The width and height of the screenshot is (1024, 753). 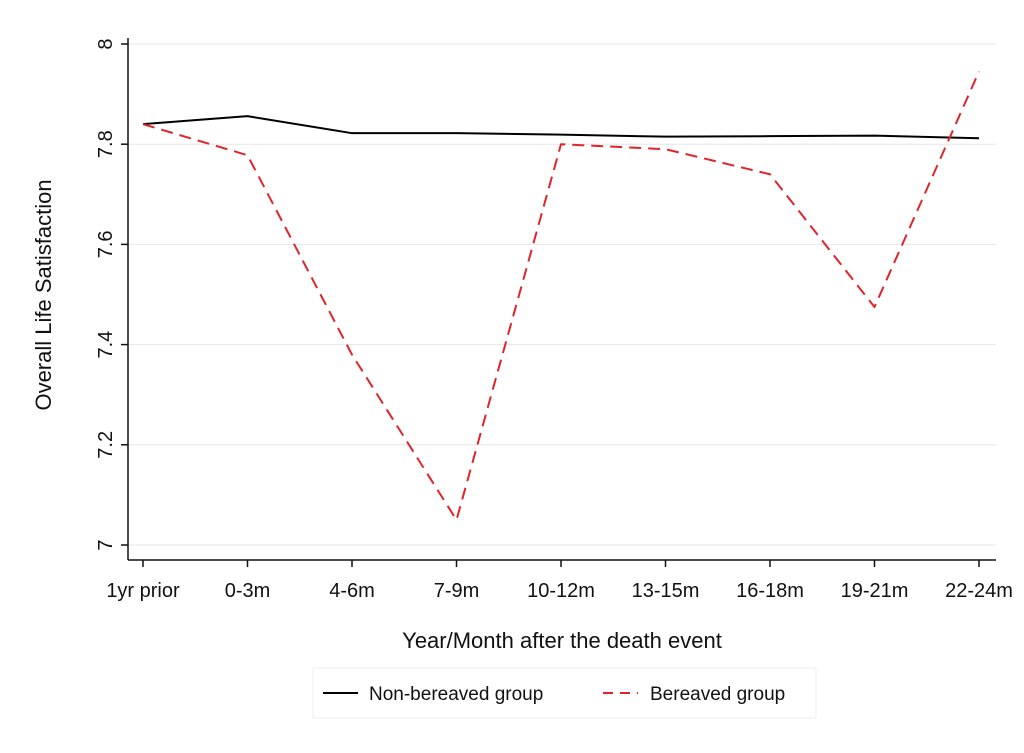 I want to click on y-tick-label: 7.8, so click(x=106, y=144).